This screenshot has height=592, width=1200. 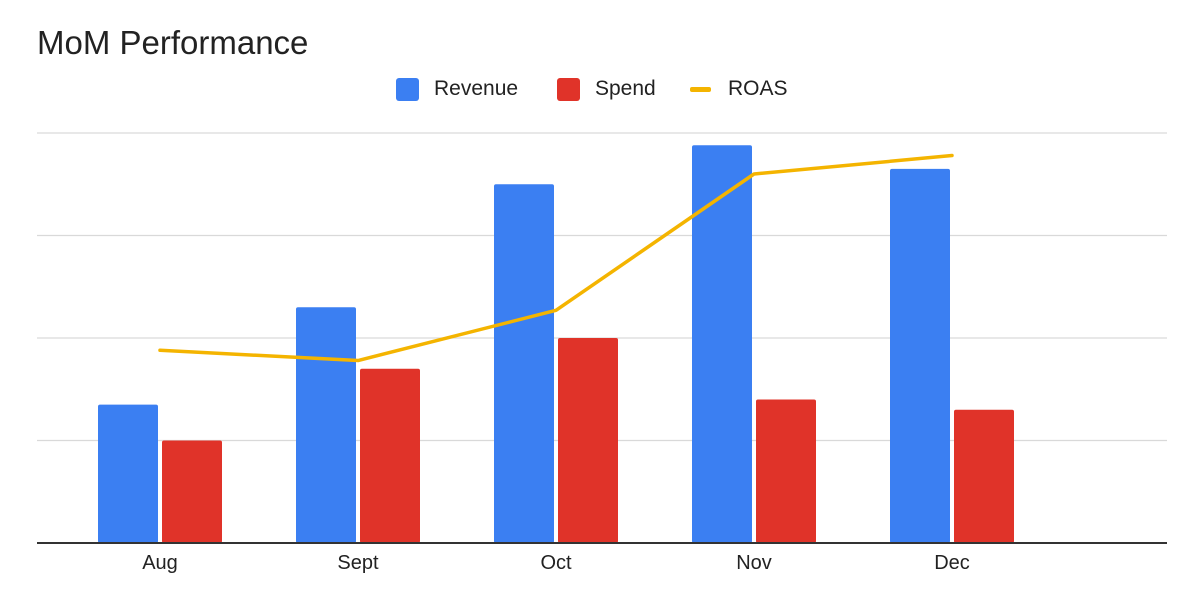 What do you see at coordinates (984, 476) in the screenshot?
I see `bar-spend-dec` at bounding box center [984, 476].